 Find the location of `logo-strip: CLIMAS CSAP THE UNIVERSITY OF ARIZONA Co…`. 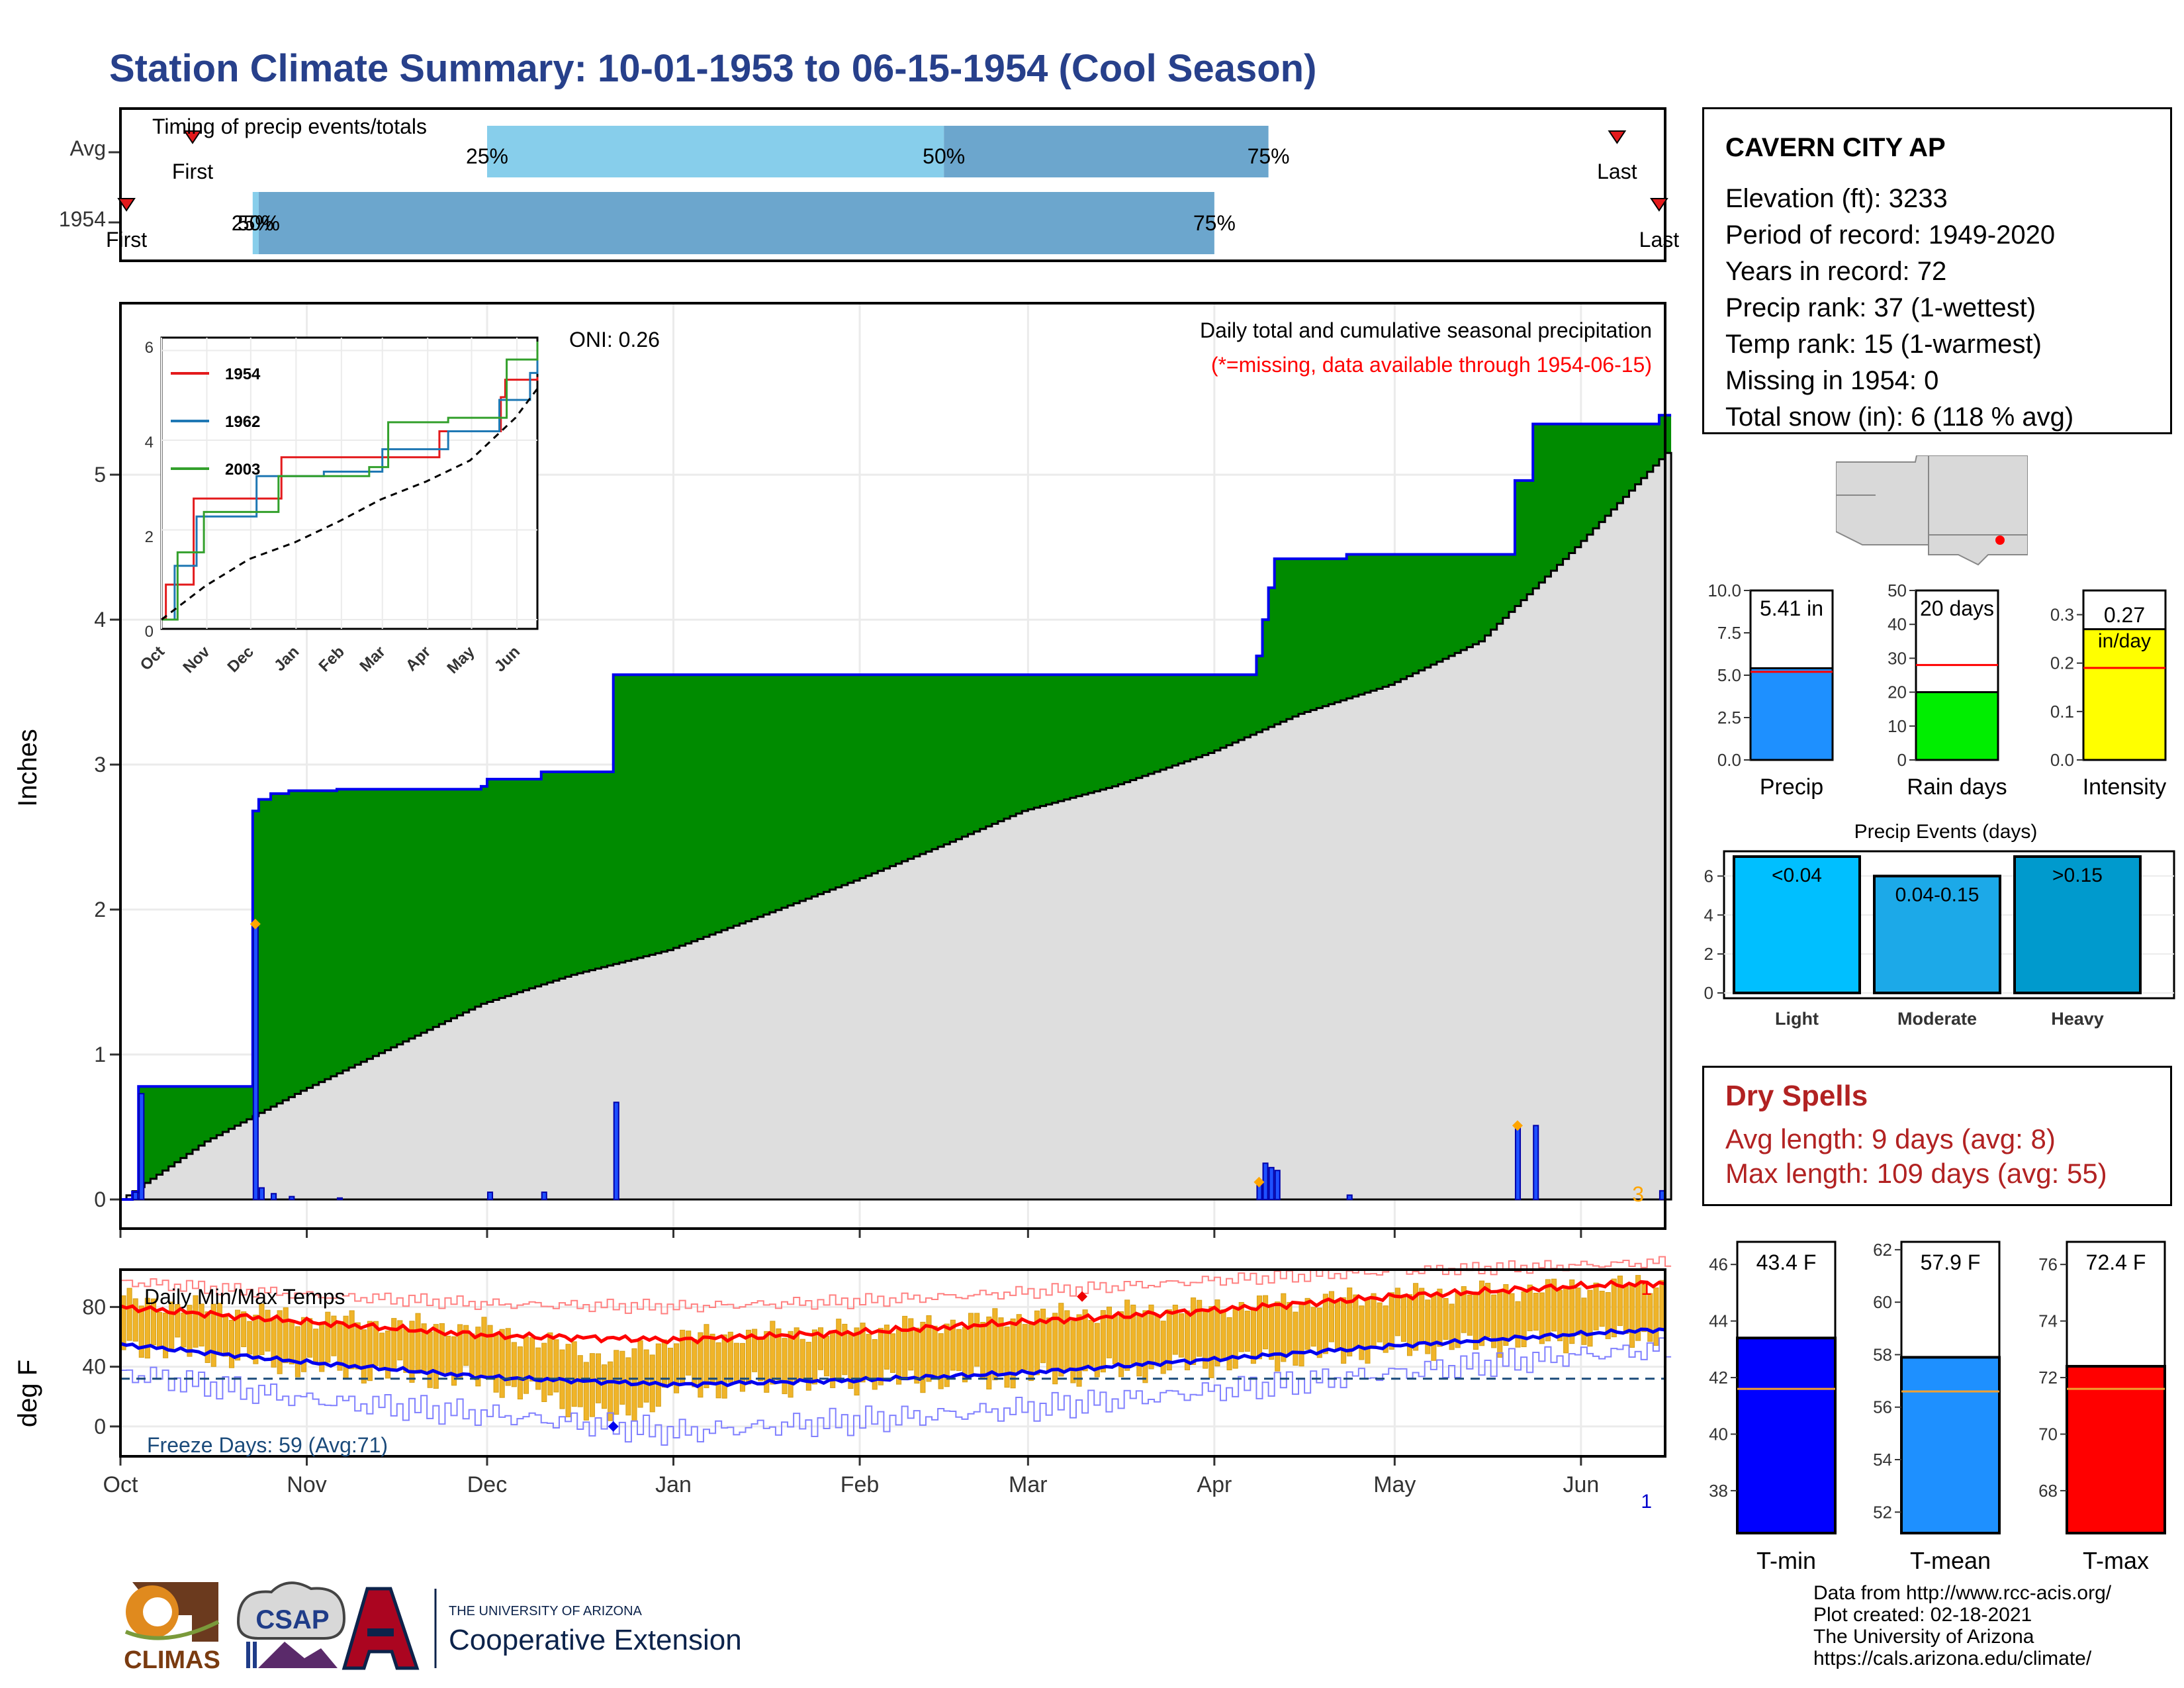

logo-strip: CLIMAS CSAP THE UNIVERSITY OF ARIZONA Co… is located at coordinates (433, 1627).